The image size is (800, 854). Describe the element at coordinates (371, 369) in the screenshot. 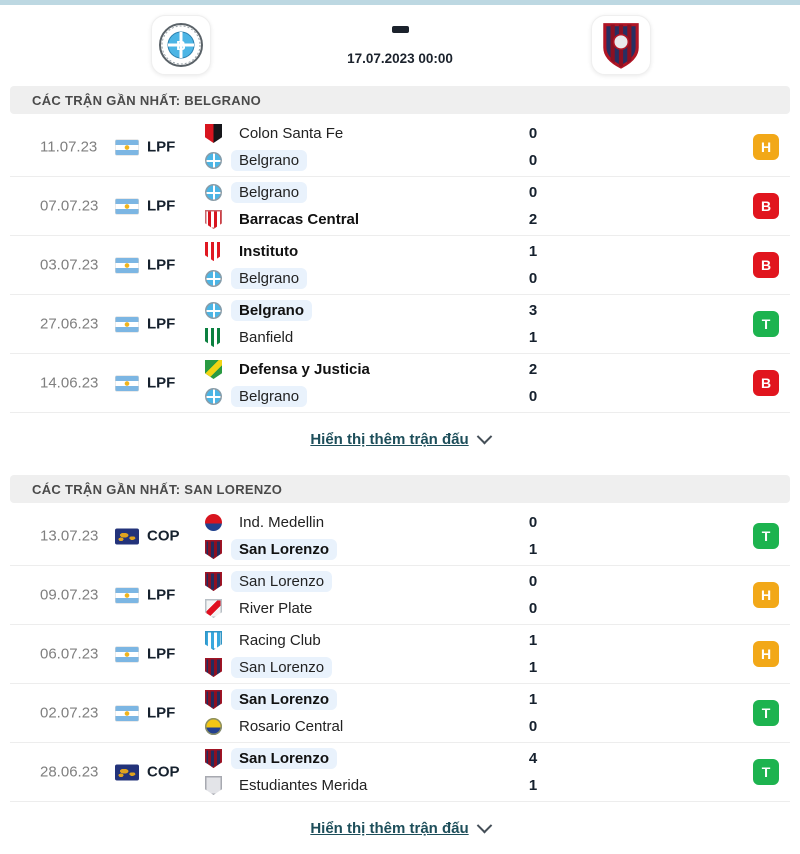

I see `team-line: Defensa y Justicia 2` at that location.